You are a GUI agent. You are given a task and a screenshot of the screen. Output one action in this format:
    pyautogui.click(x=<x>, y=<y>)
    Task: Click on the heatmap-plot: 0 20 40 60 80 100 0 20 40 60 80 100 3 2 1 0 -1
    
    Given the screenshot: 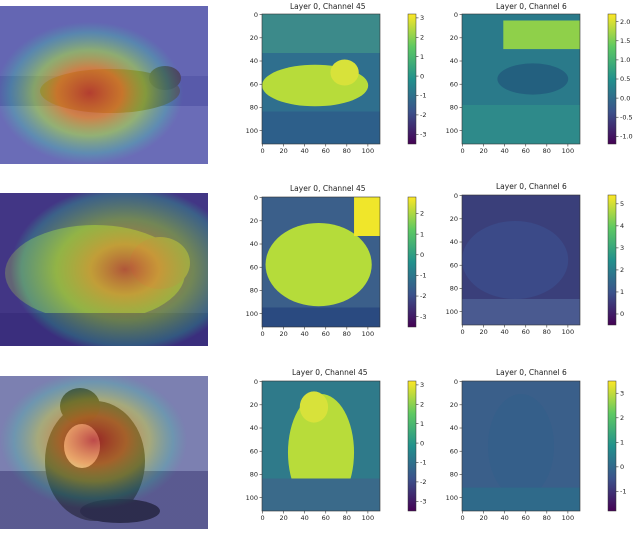 What is the action you would take?
    pyautogui.click(x=536, y=450)
    